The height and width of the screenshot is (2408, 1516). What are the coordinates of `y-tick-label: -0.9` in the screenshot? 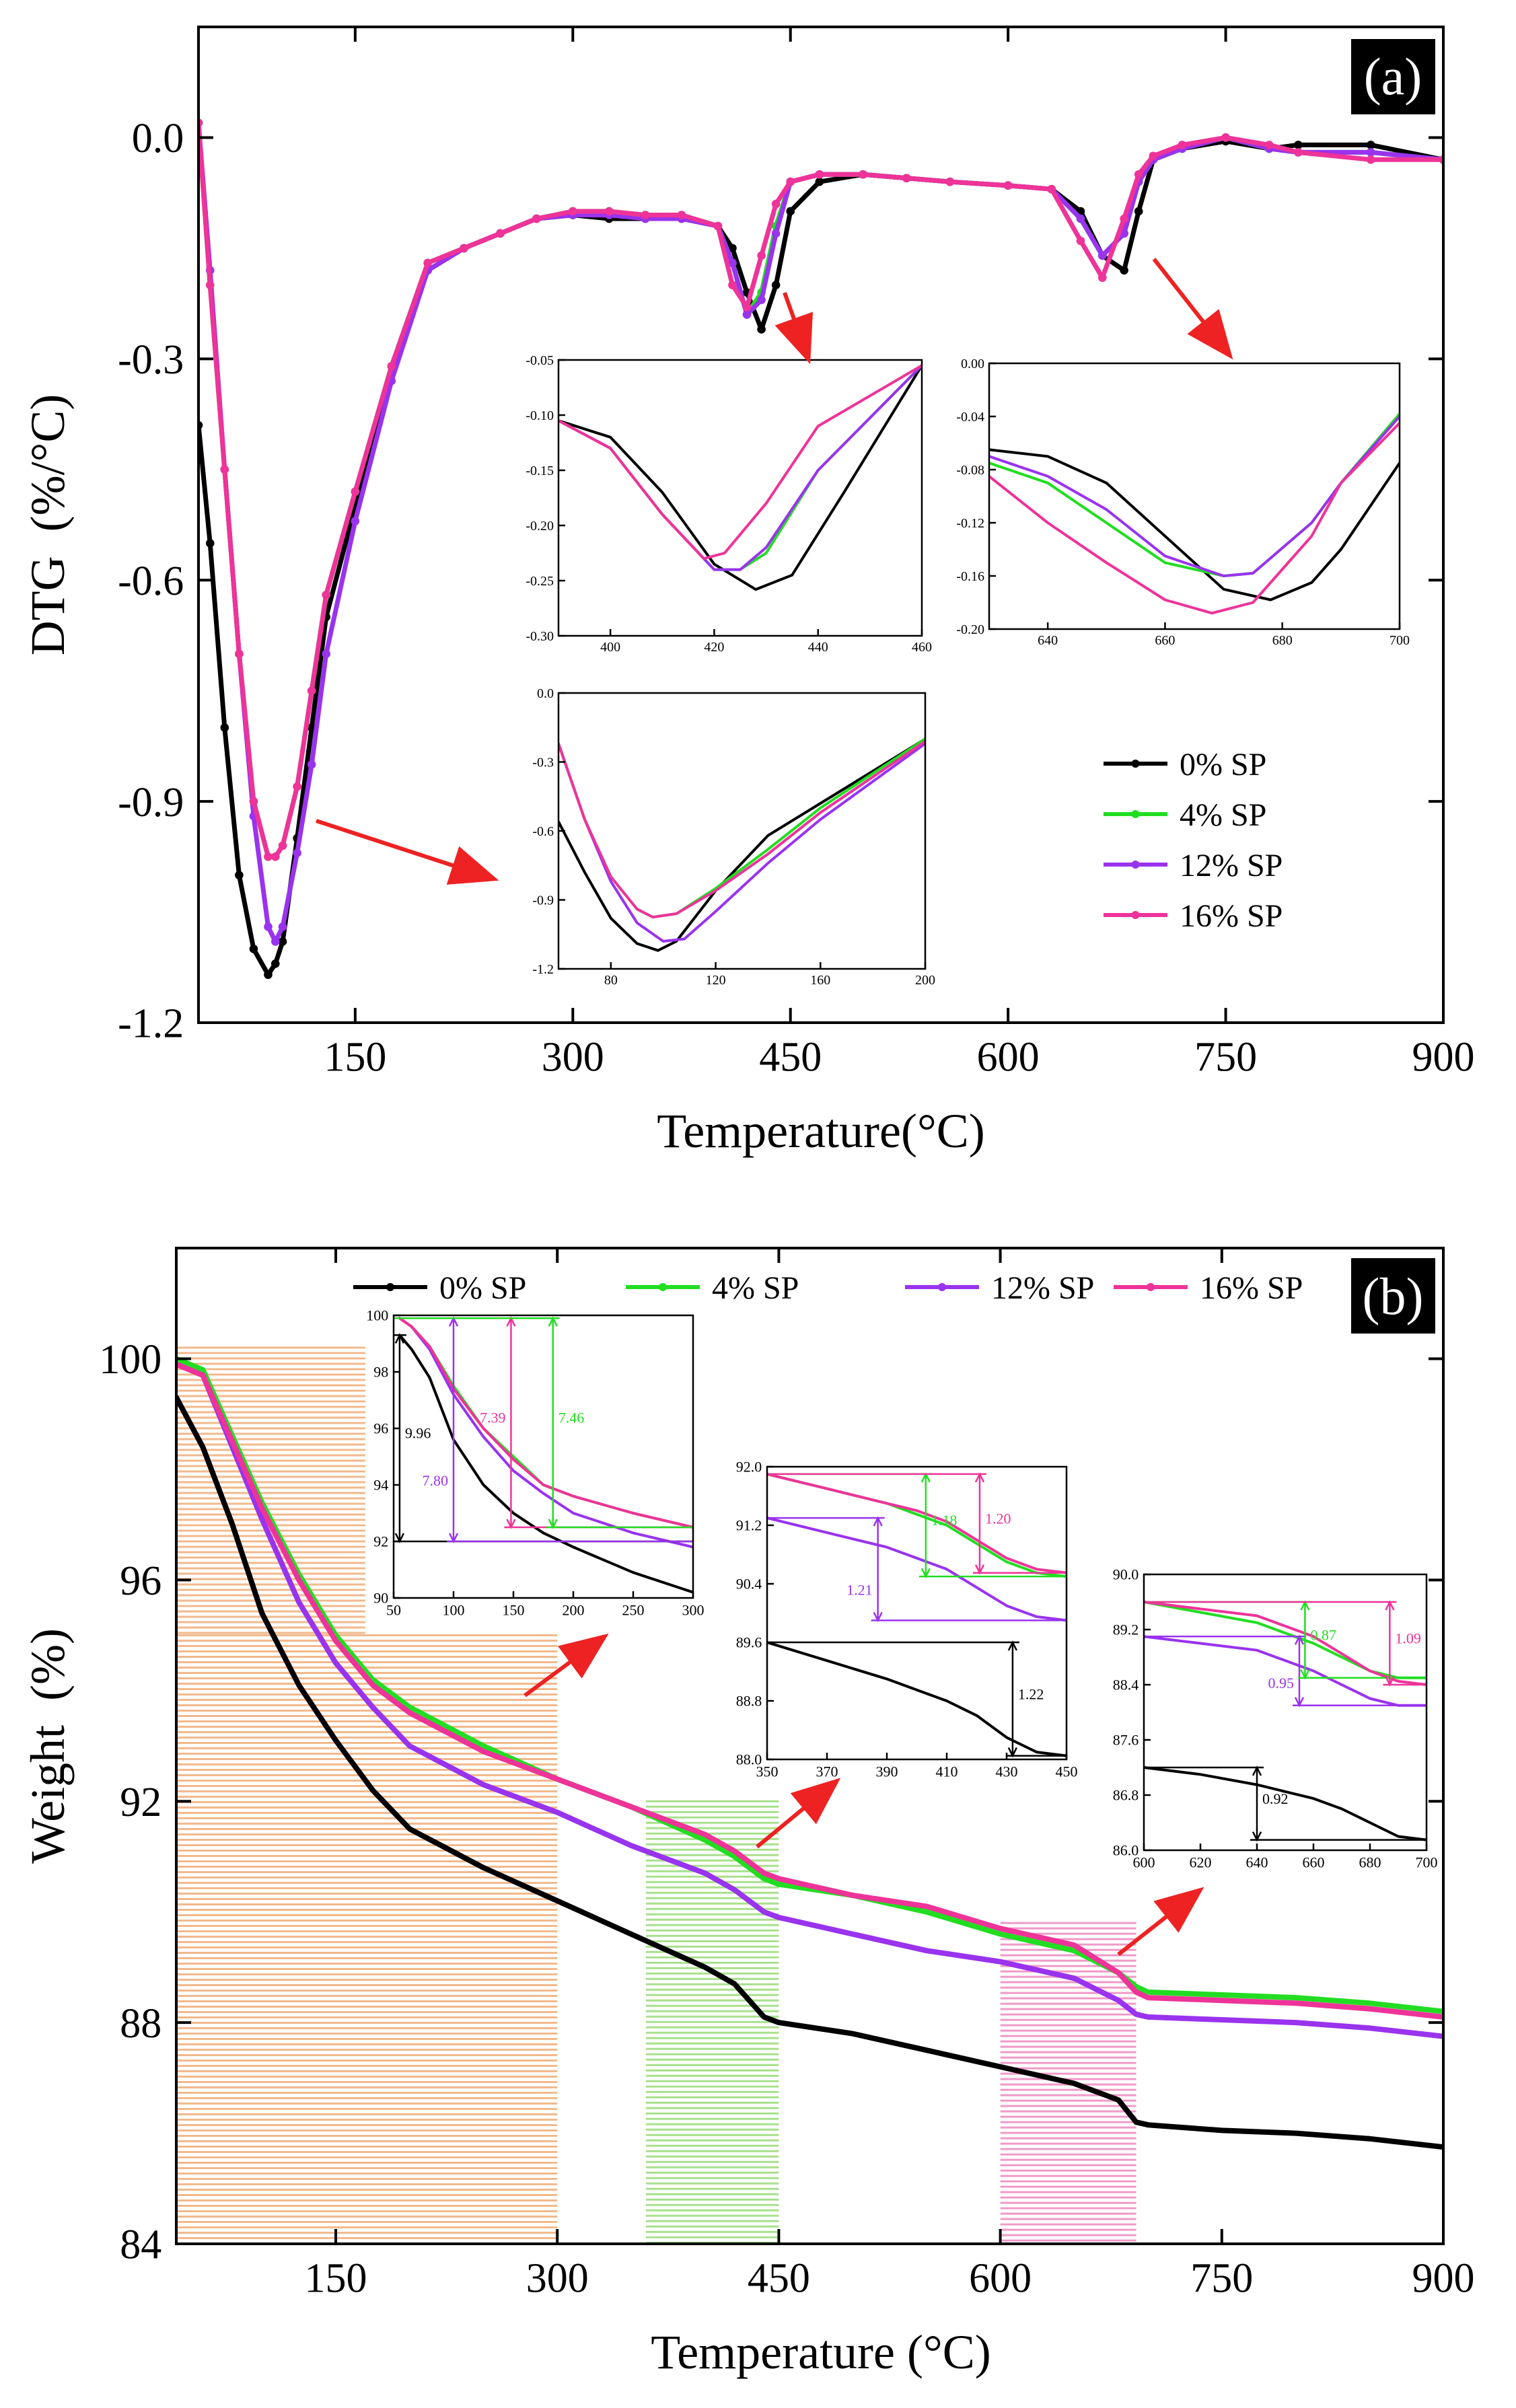 It's located at (151, 803).